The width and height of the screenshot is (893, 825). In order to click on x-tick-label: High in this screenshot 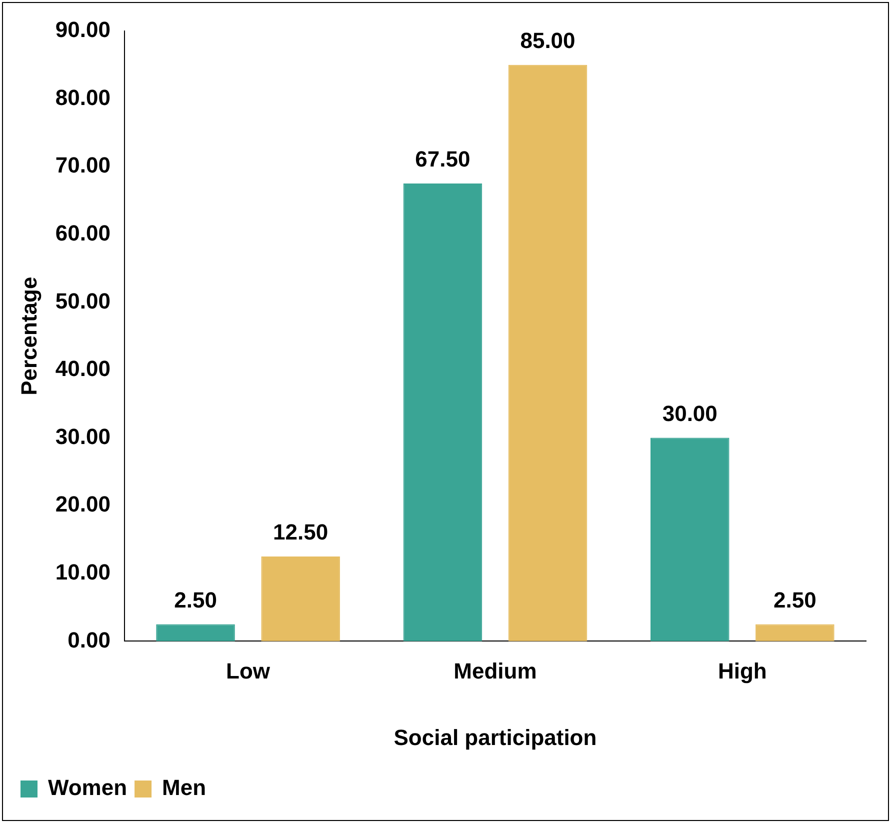, I will do `click(742, 671)`.